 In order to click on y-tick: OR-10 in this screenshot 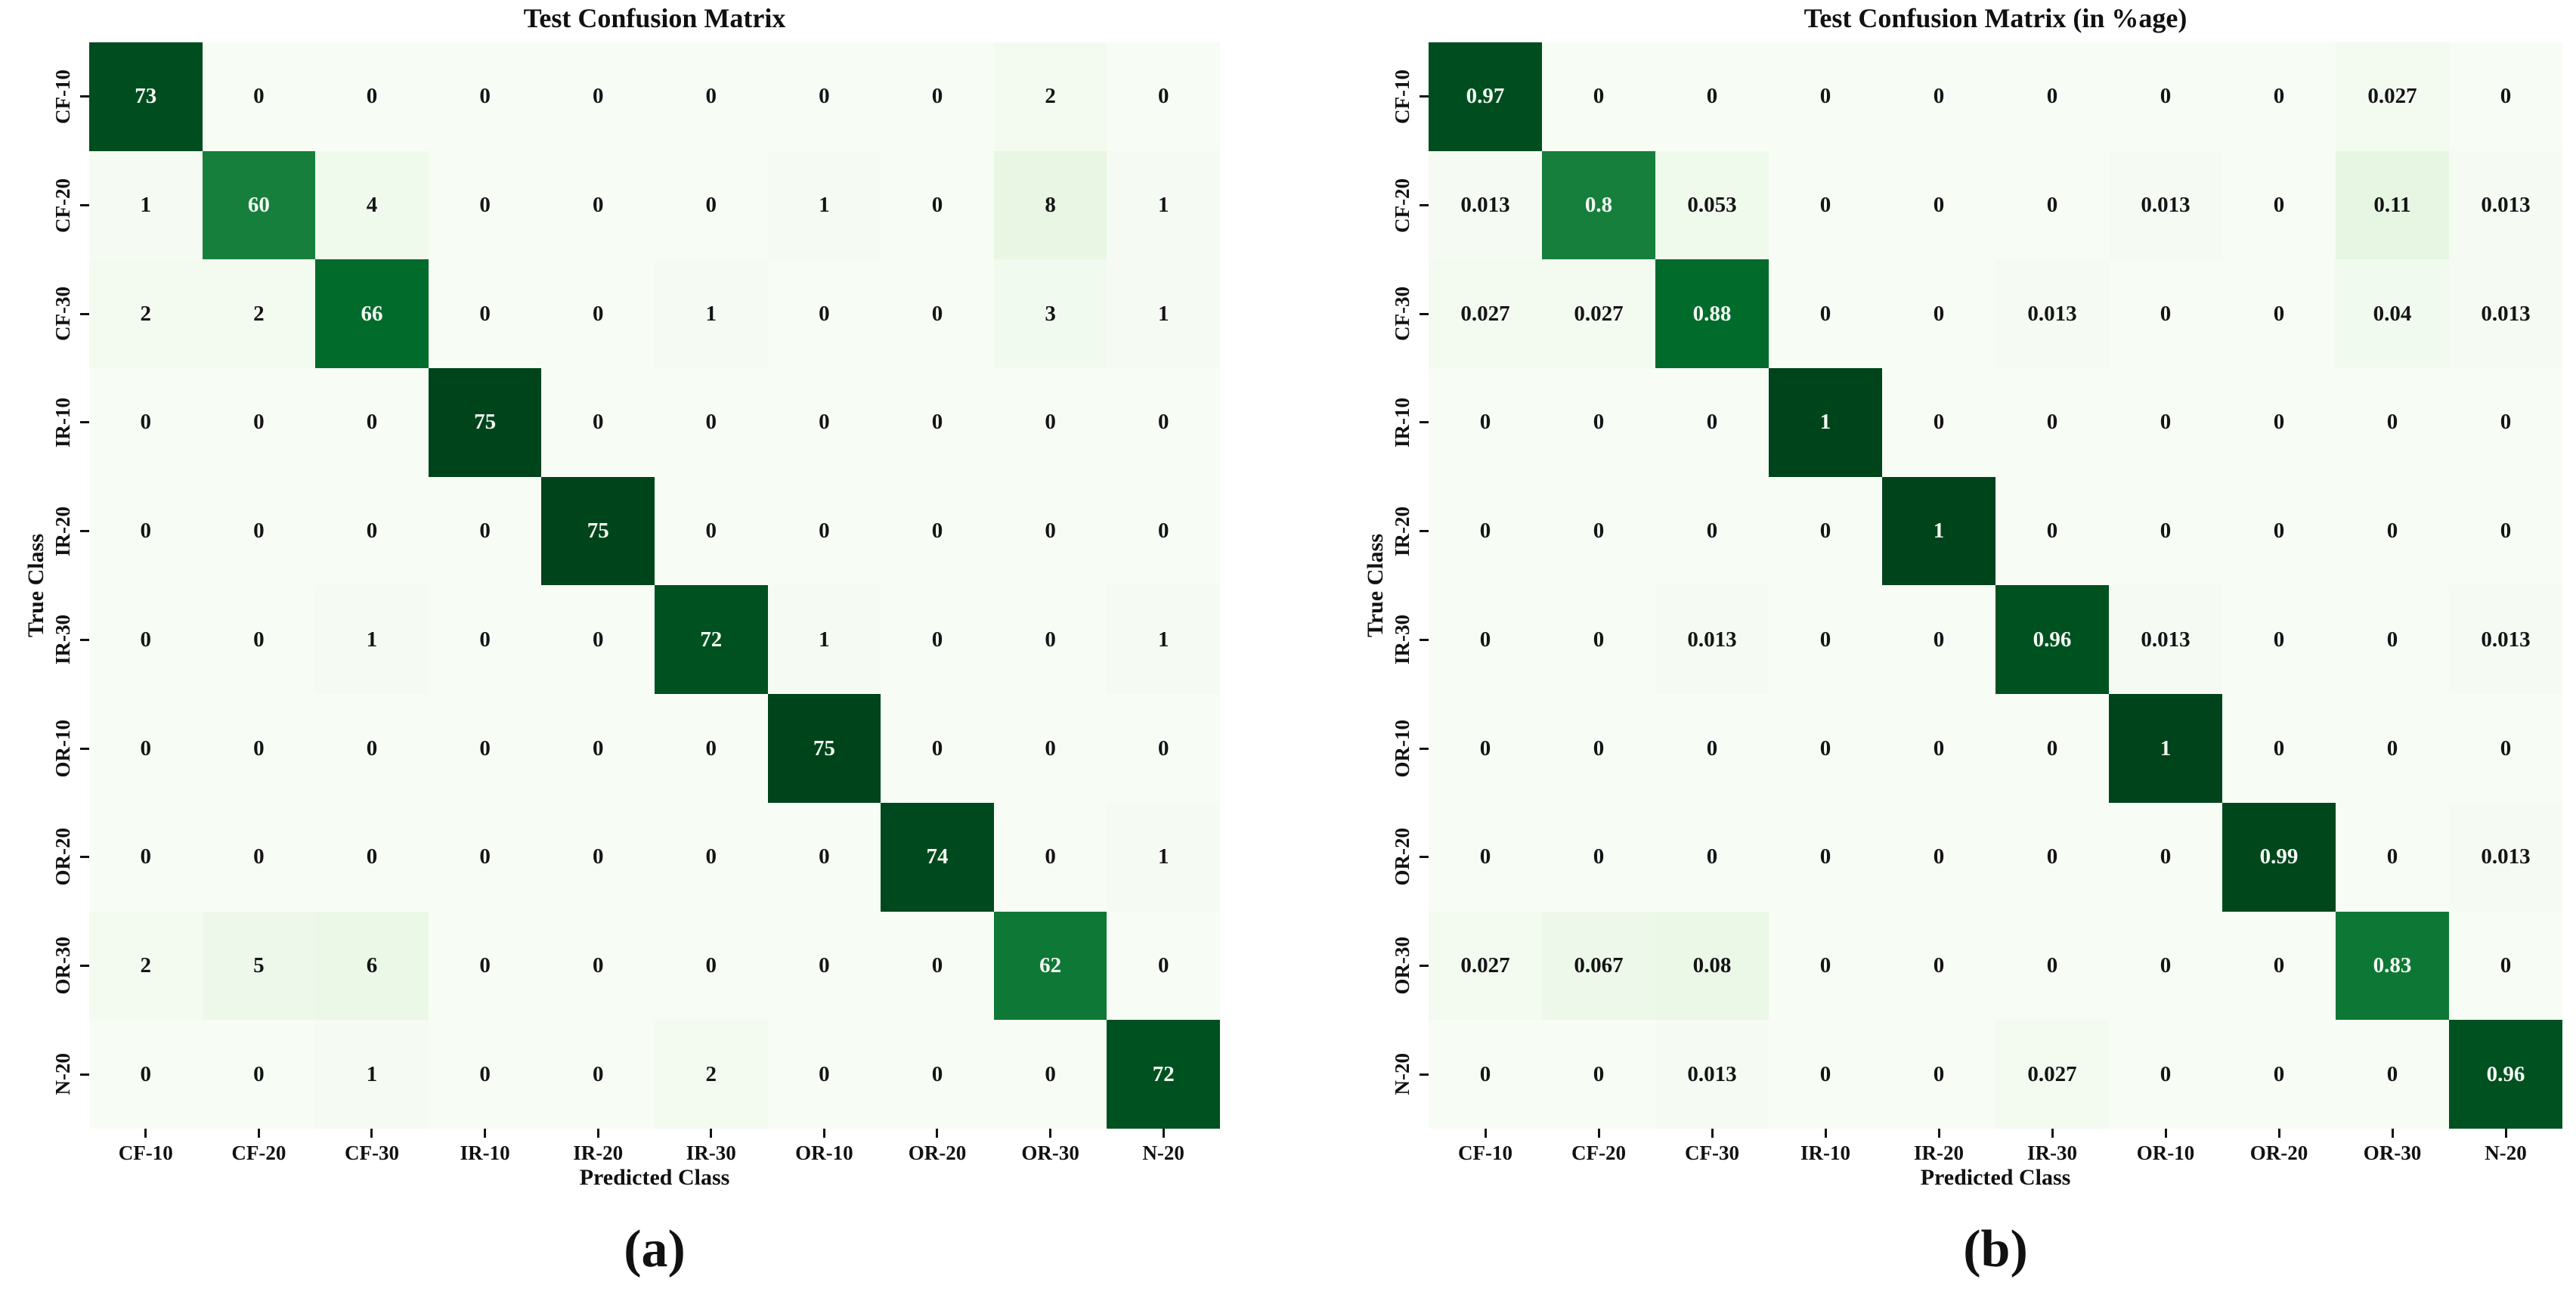, I will do `click(70, 749)`.